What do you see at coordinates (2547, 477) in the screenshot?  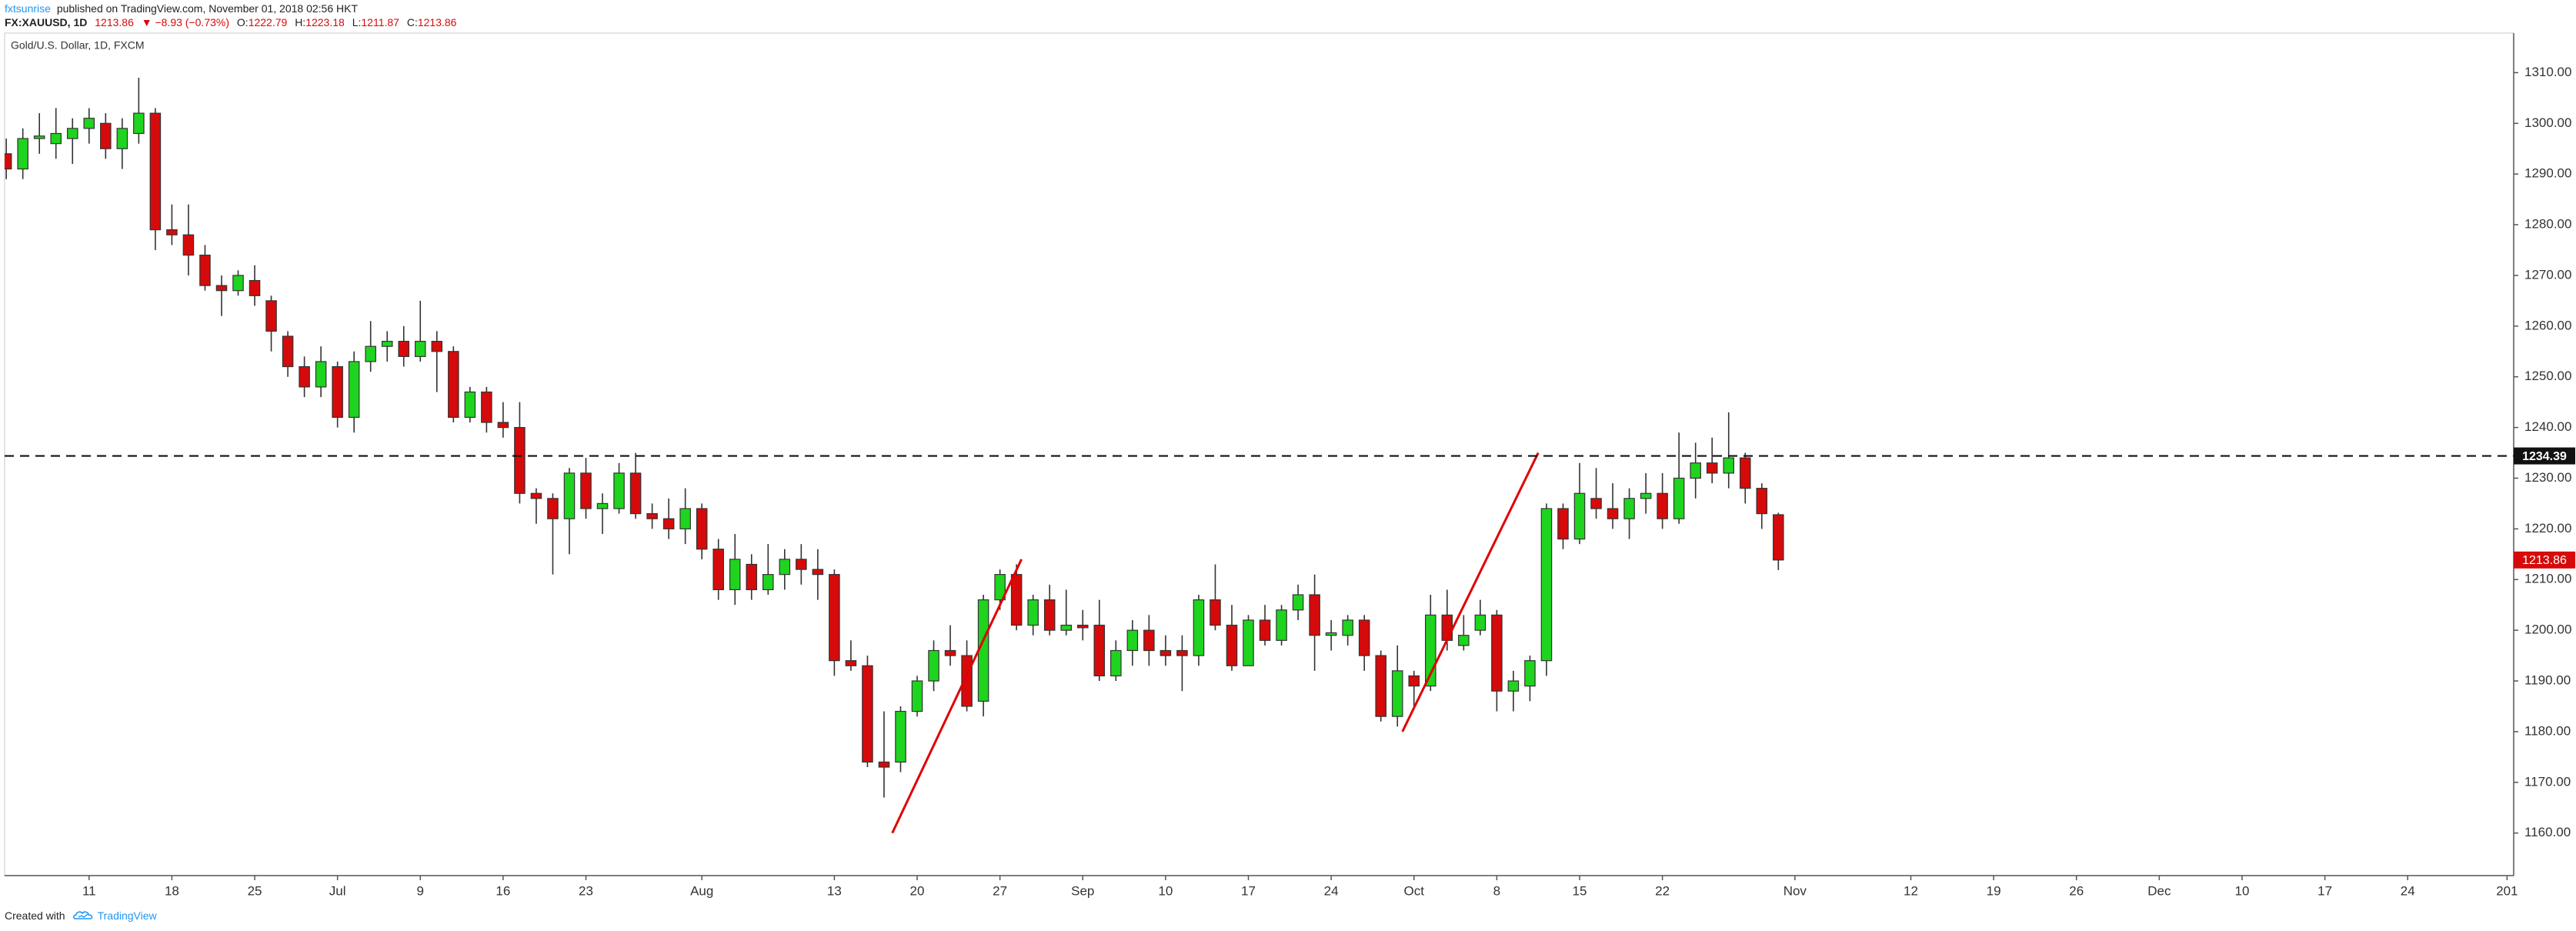 I see `y-tick-label: 1230.00` at bounding box center [2547, 477].